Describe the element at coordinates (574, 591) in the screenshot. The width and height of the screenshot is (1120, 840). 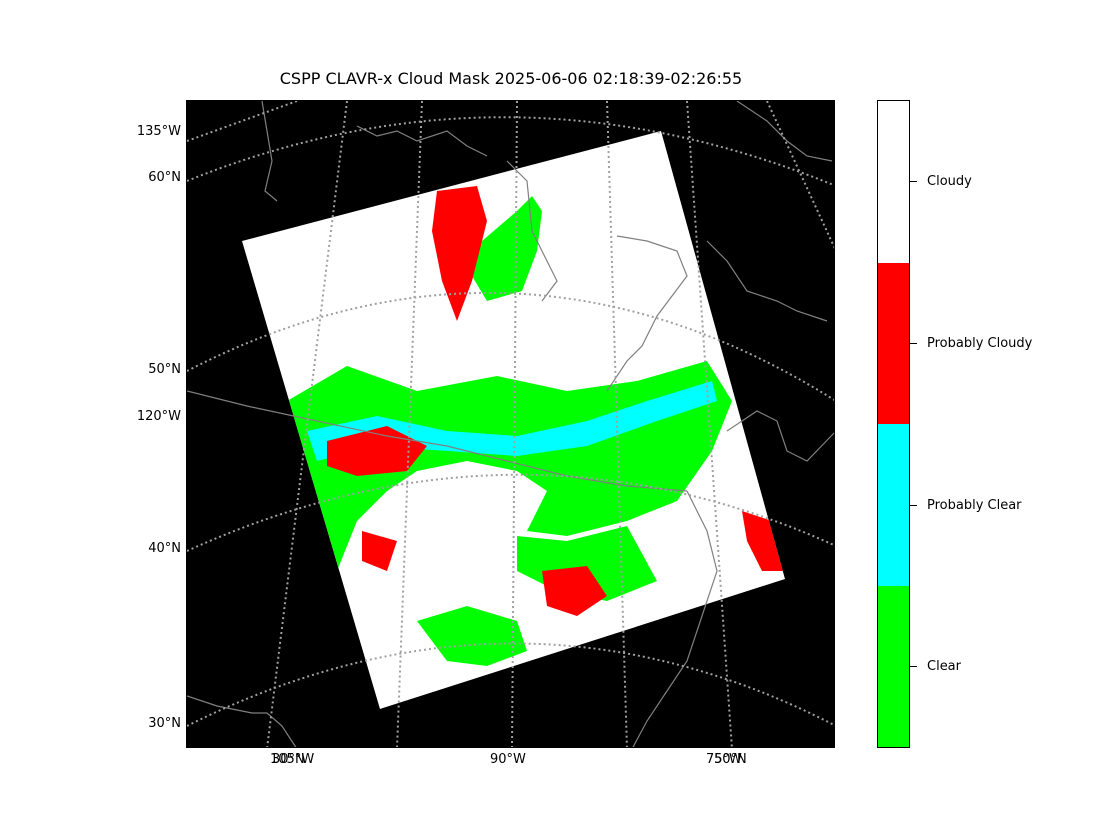
I see `swath-probably-cloudy-south` at that location.